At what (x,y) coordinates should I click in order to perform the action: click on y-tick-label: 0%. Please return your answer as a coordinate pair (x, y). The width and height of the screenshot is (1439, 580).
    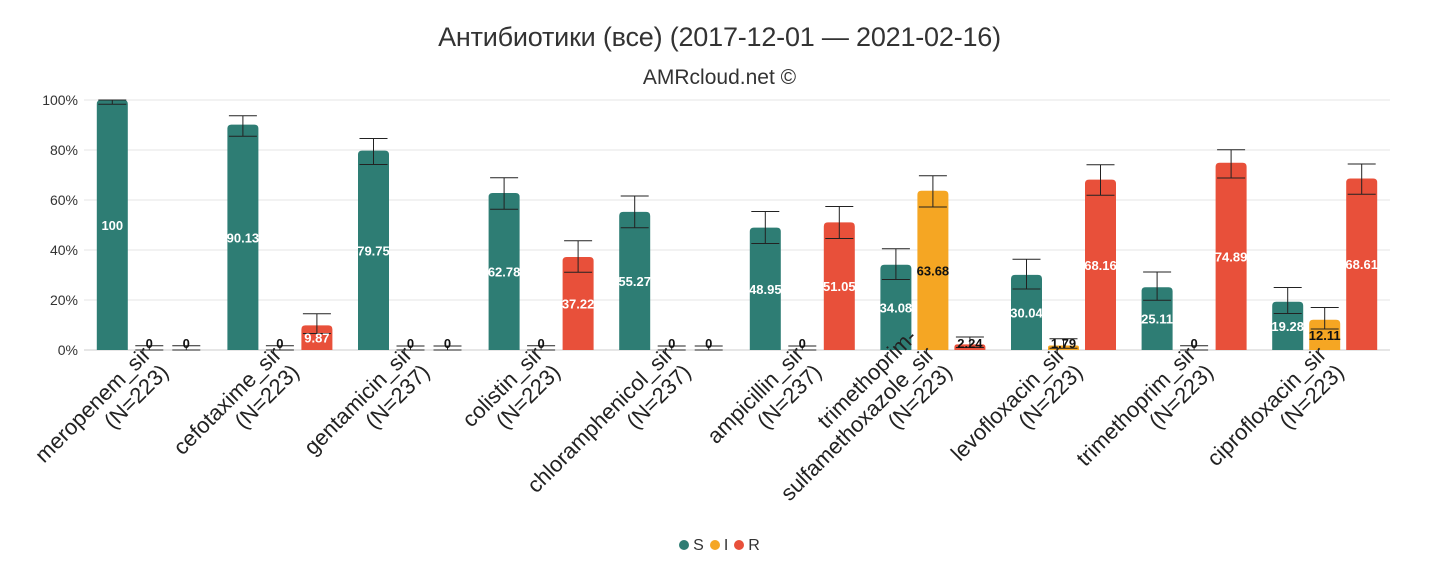
    Looking at the image, I should click on (68, 350).